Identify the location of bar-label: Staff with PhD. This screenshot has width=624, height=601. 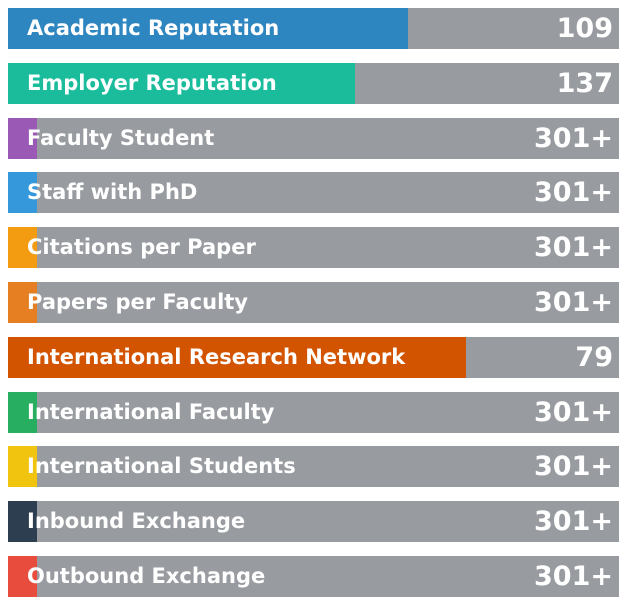
(112, 192).